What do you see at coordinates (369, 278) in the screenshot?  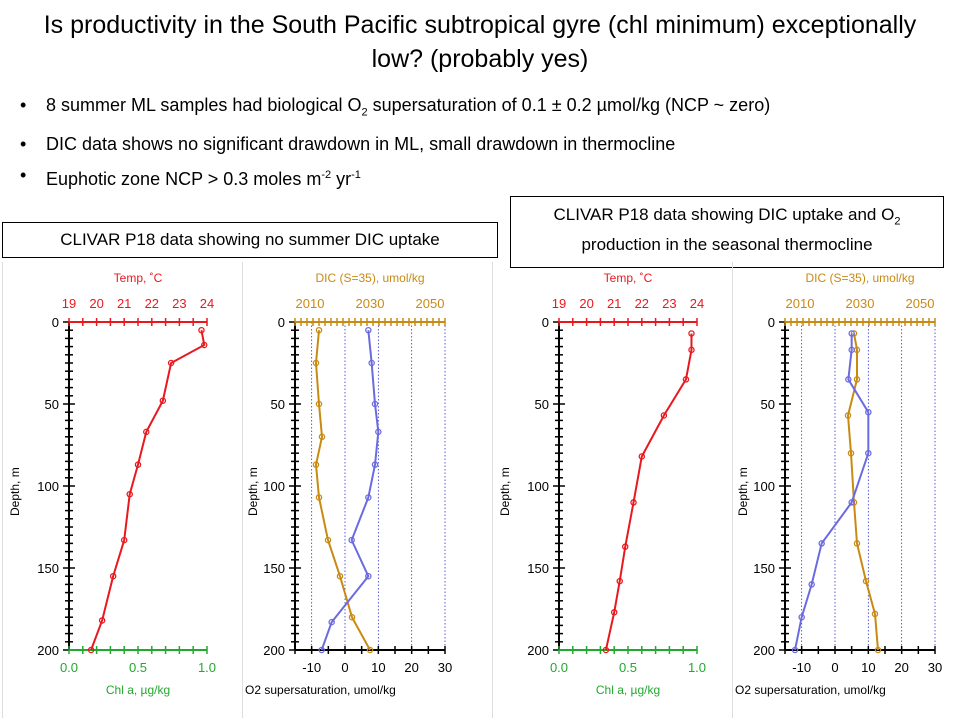 I see `chart1-top-axis-label: DIC (S=35), umol/kg` at bounding box center [369, 278].